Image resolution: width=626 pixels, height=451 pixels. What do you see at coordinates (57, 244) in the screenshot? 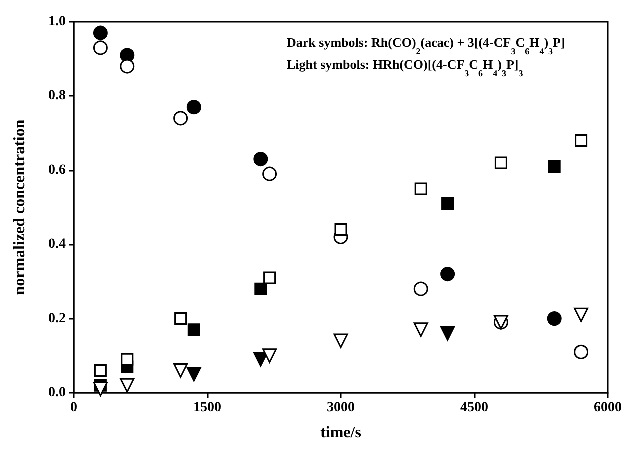
I see `y-tick-label: 0.4` at bounding box center [57, 244].